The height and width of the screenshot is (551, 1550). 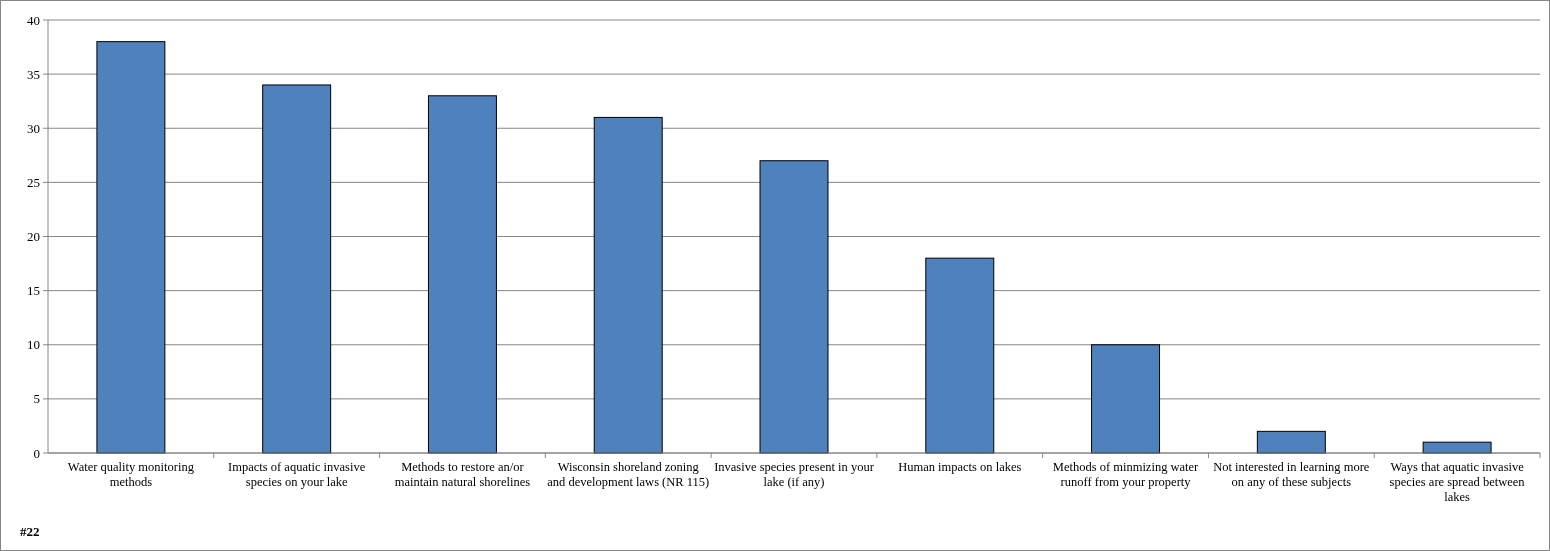 What do you see at coordinates (1291, 474) in the screenshot?
I see `x-tick-label: Not interested in learning more on any of these subjects` at bounding box center [1291, 474].